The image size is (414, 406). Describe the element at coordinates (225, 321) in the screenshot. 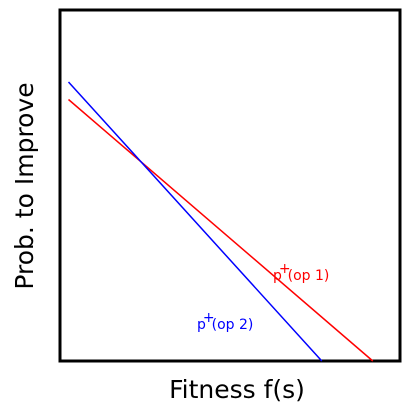

I see `series-label-op2: p+(op 2)` at that location.